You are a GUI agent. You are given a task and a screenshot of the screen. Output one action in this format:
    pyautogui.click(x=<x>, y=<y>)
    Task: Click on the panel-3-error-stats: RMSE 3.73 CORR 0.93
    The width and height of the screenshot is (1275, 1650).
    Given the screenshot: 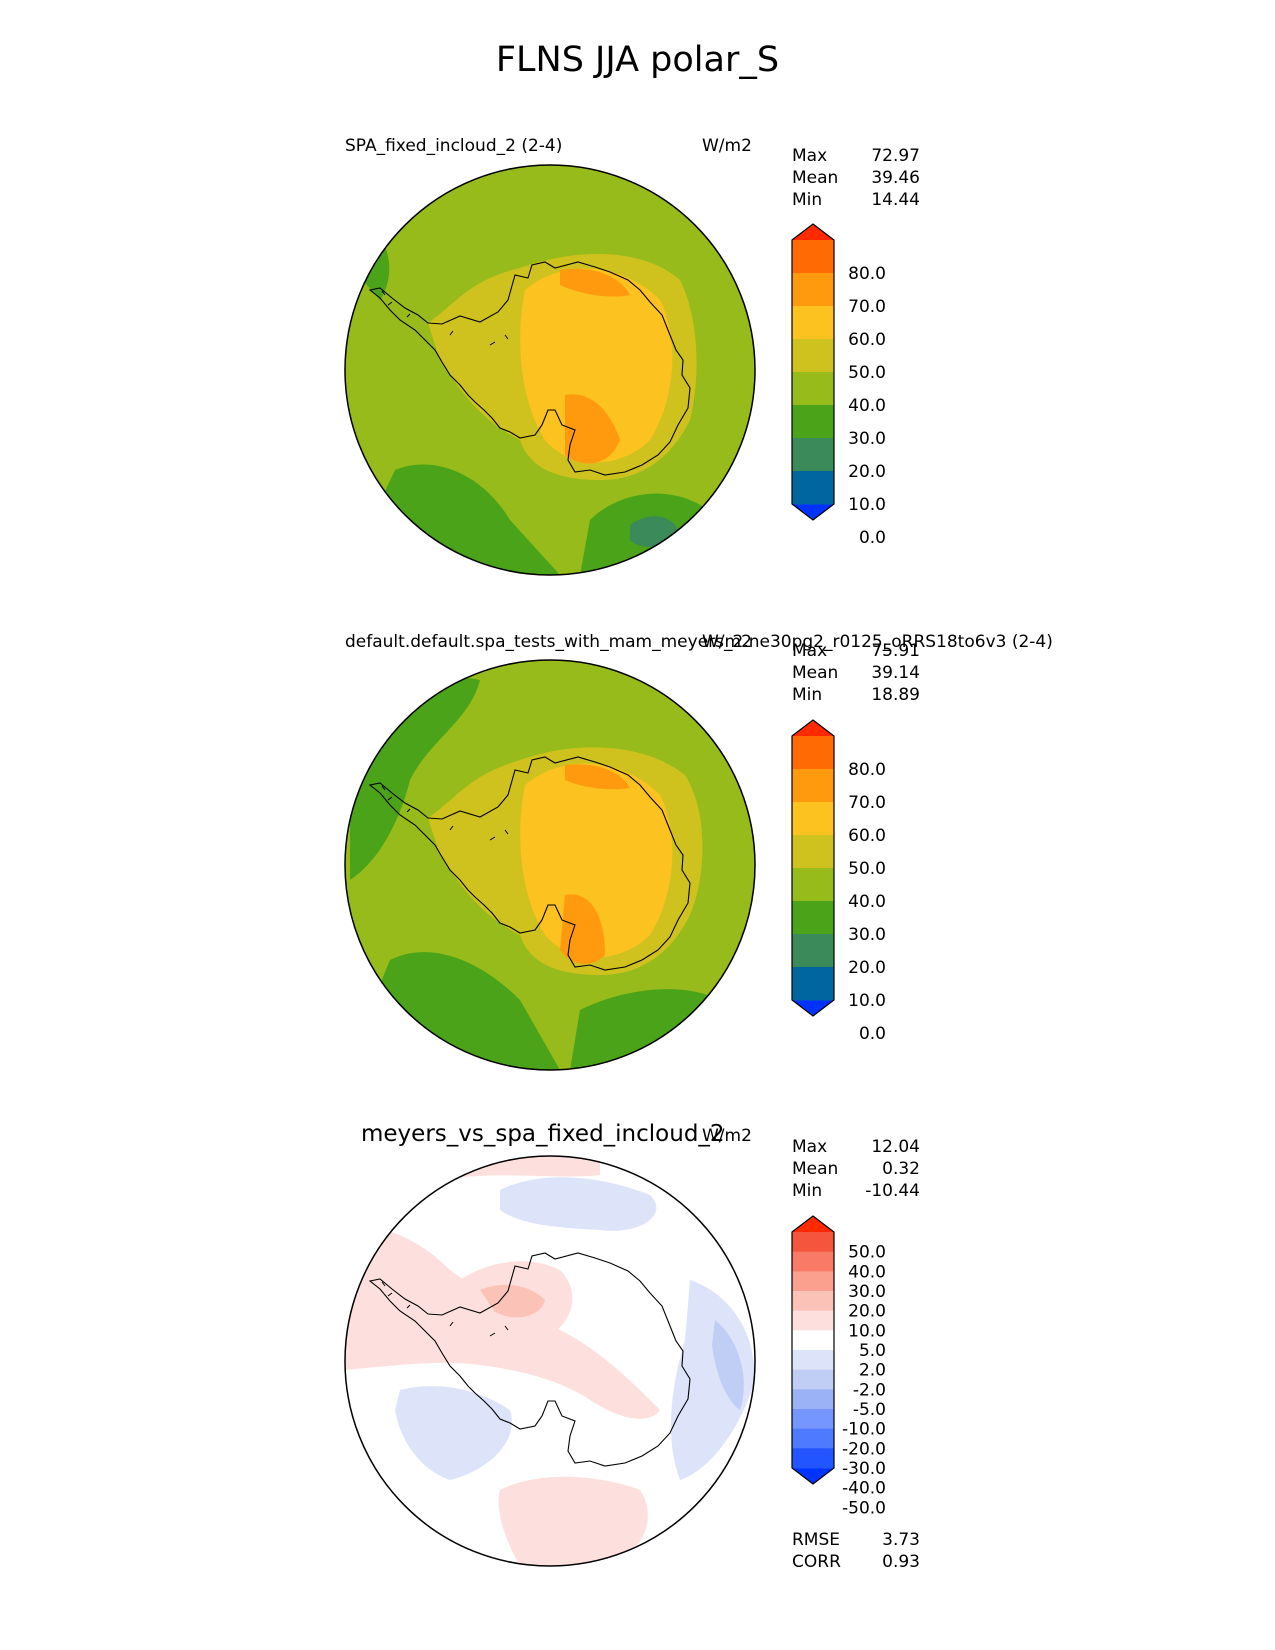 What is the action you would take?
    pyautogui.click(x=856, y=1551)
    